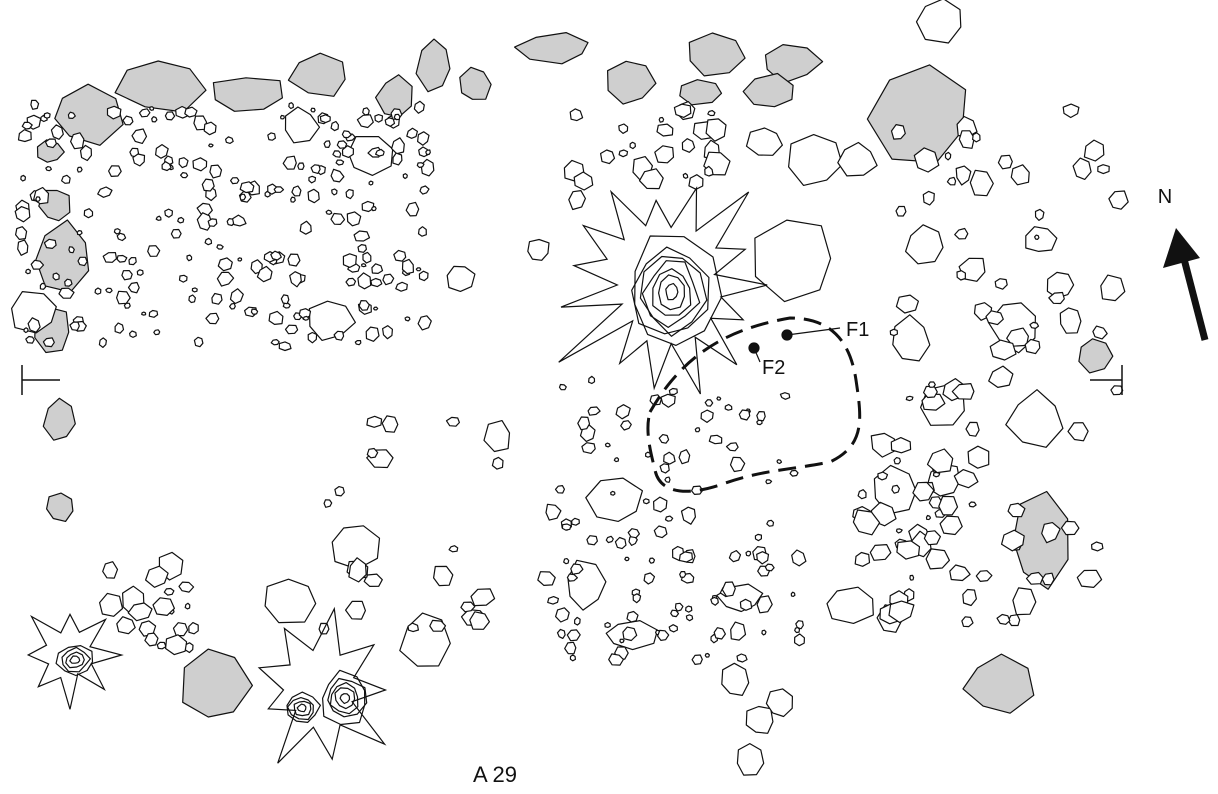 The height and width of the screenshot is (794, 1218). I want to click on dashed-outline, so click(754, 404).